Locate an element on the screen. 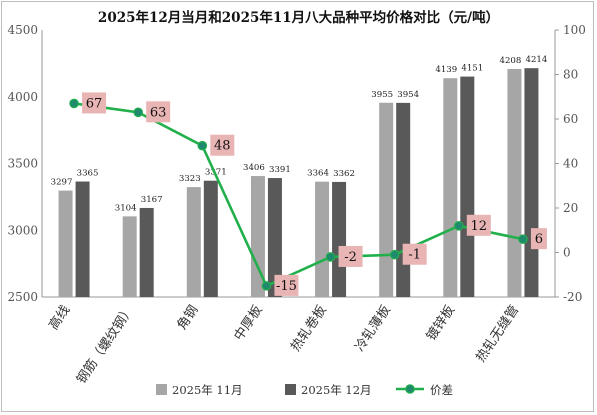 This screenshot has width=597, height=415. category-label: 中厚板 is located at coordinates (249, 323).